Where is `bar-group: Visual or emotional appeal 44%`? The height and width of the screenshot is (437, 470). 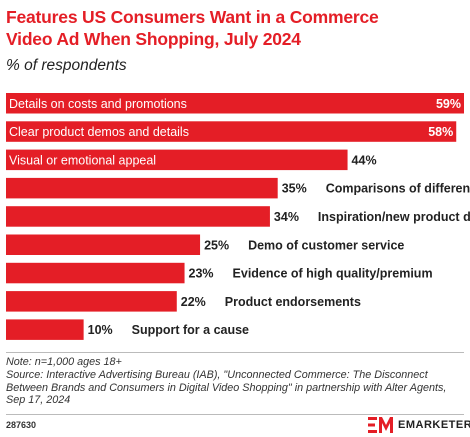
bar-group: Visual or emotional appeal 44% is located at coordinates (191, 160).